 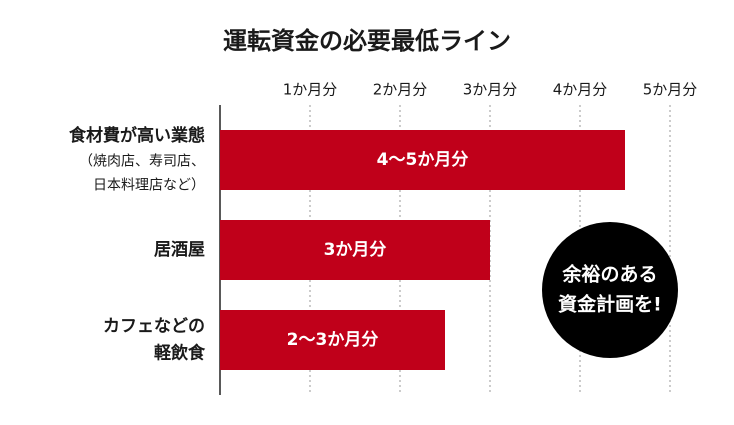 What do you see at coordinates (400, 90) in the screenshot?
I see `x-tick-label: 2か月分` at bounding box center [400, 90].